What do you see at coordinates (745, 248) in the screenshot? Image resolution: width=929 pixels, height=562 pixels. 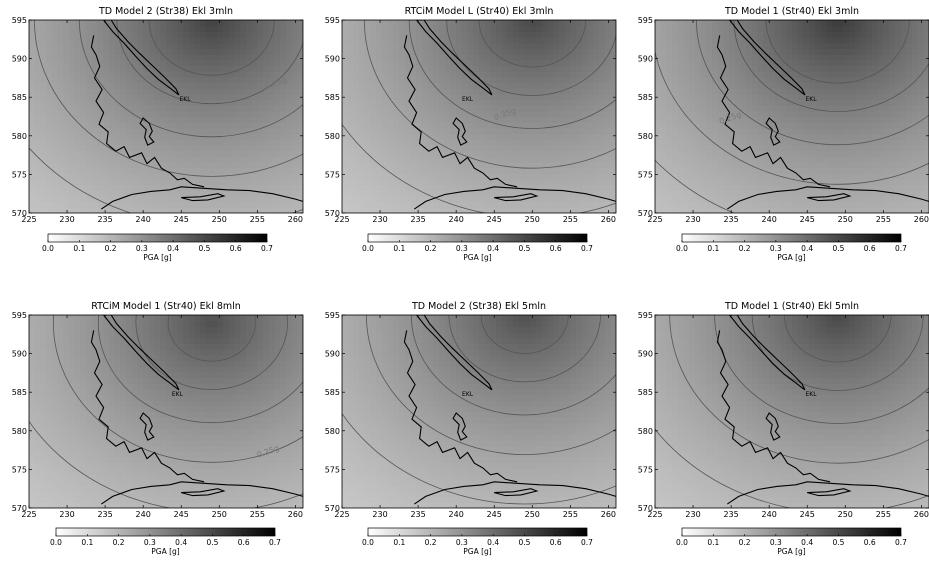 I see `colorbar-tick-label: 0.2` at bounding box center [745, 248].